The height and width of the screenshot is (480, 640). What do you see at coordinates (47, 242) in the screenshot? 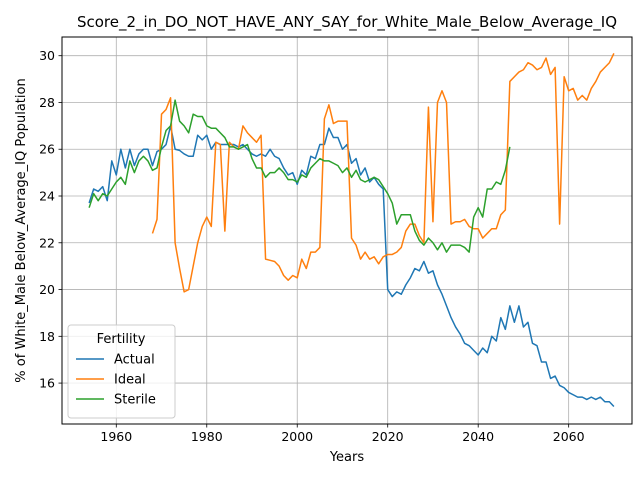
I see `y-tick-label: 22` at bounding box center [47, 242].